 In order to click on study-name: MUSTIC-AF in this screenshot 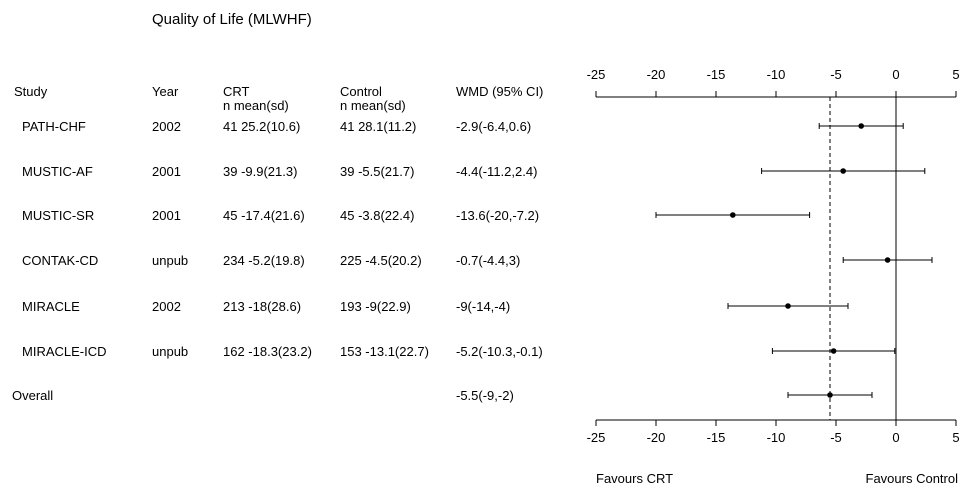, I will do `click(57, 171)`.